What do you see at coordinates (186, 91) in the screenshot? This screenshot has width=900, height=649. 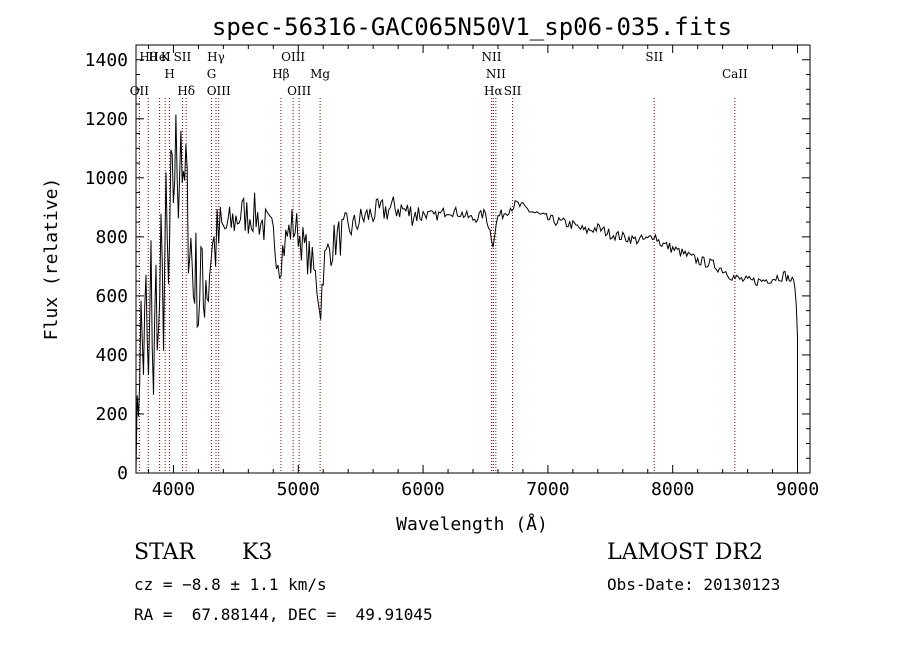 I see `line-label: Hδ` at bounding box center [186, 91].